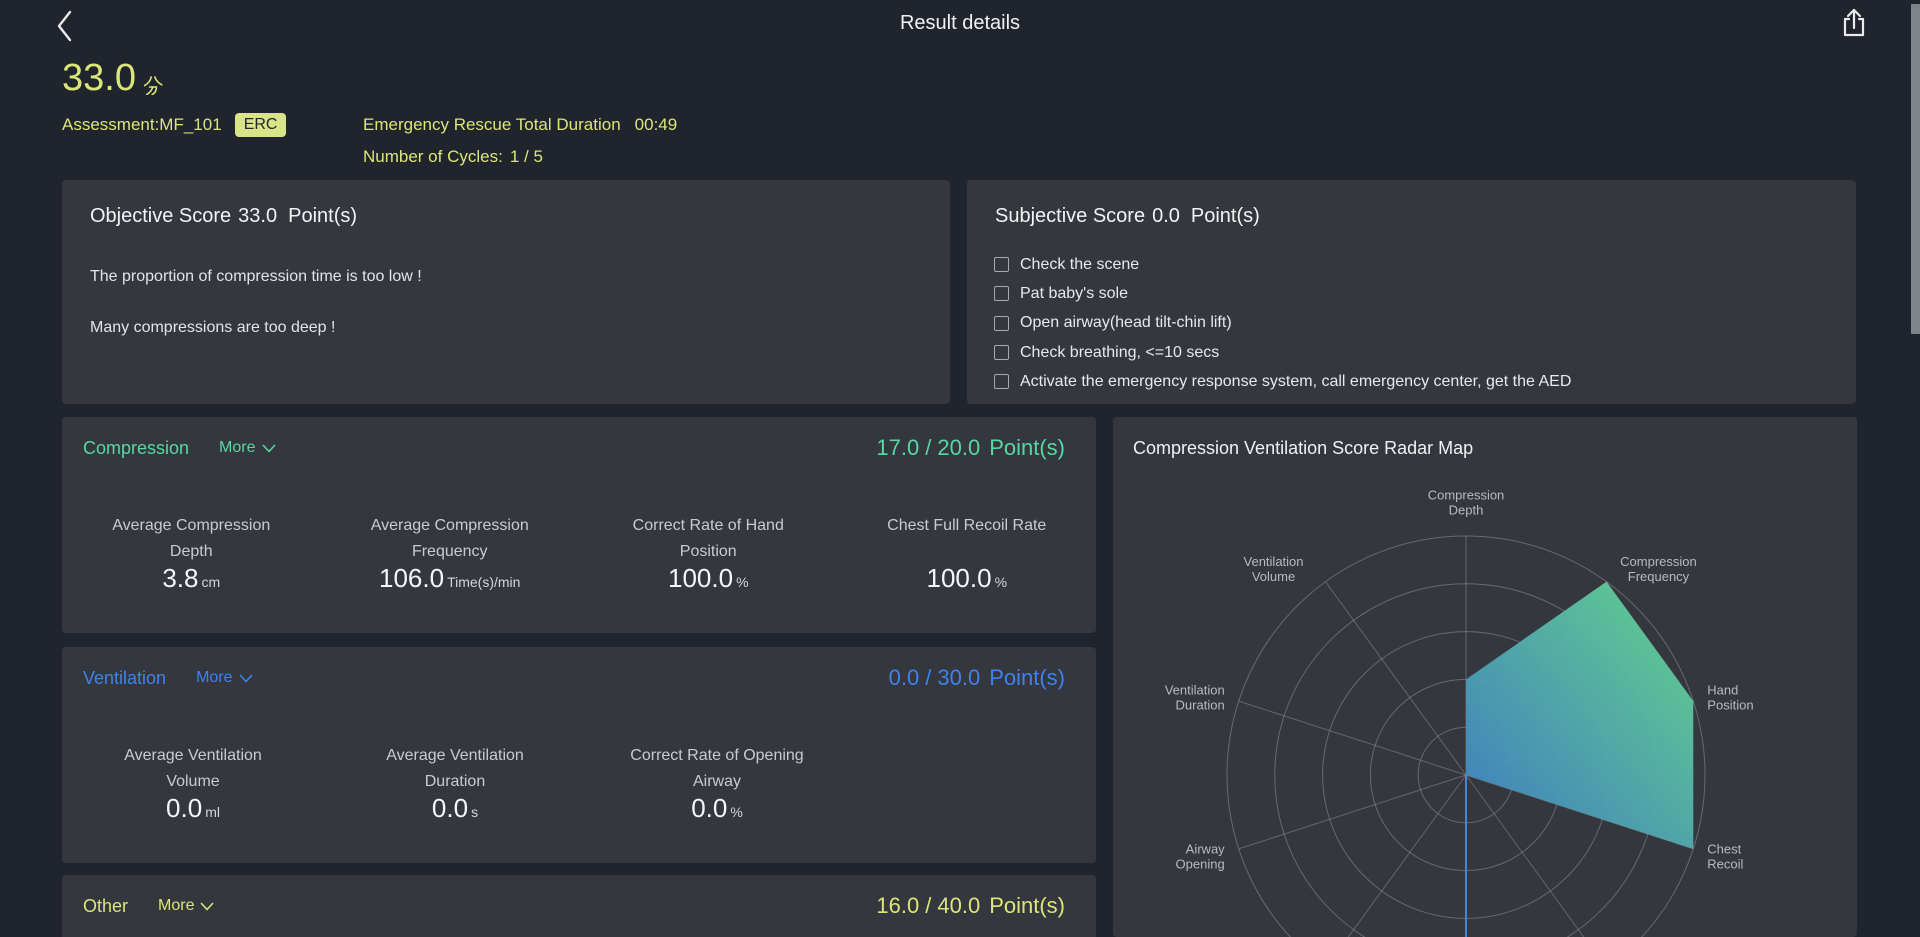  I want to click on stat-value: 106.0 Time(s)/min, so click(450, 578).